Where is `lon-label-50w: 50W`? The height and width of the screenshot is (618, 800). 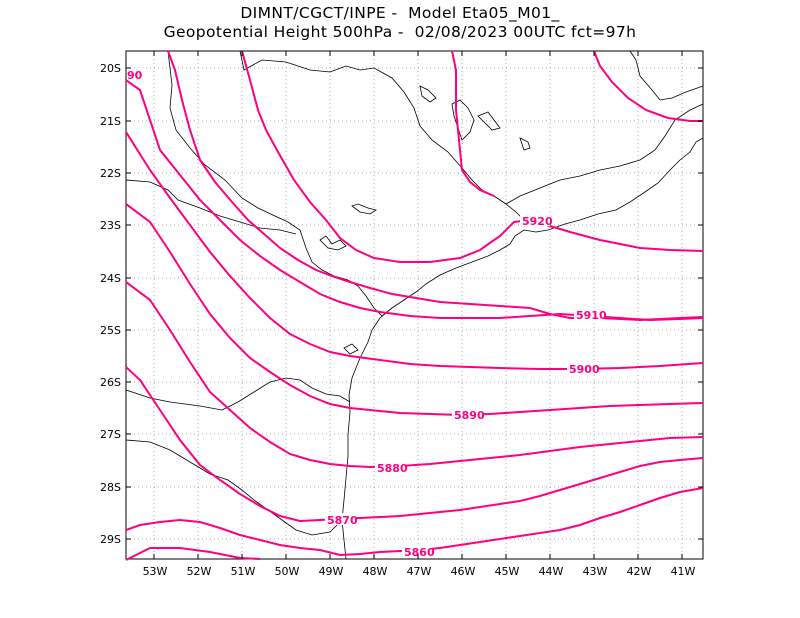
lon-label-50w: 50W is located at coordinates (287, 571).